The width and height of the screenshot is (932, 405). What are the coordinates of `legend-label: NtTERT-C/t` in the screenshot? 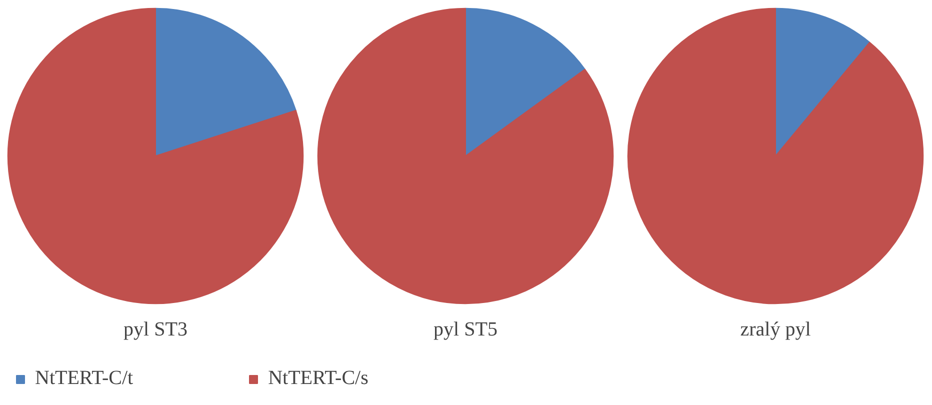 It's located at (84, 378).